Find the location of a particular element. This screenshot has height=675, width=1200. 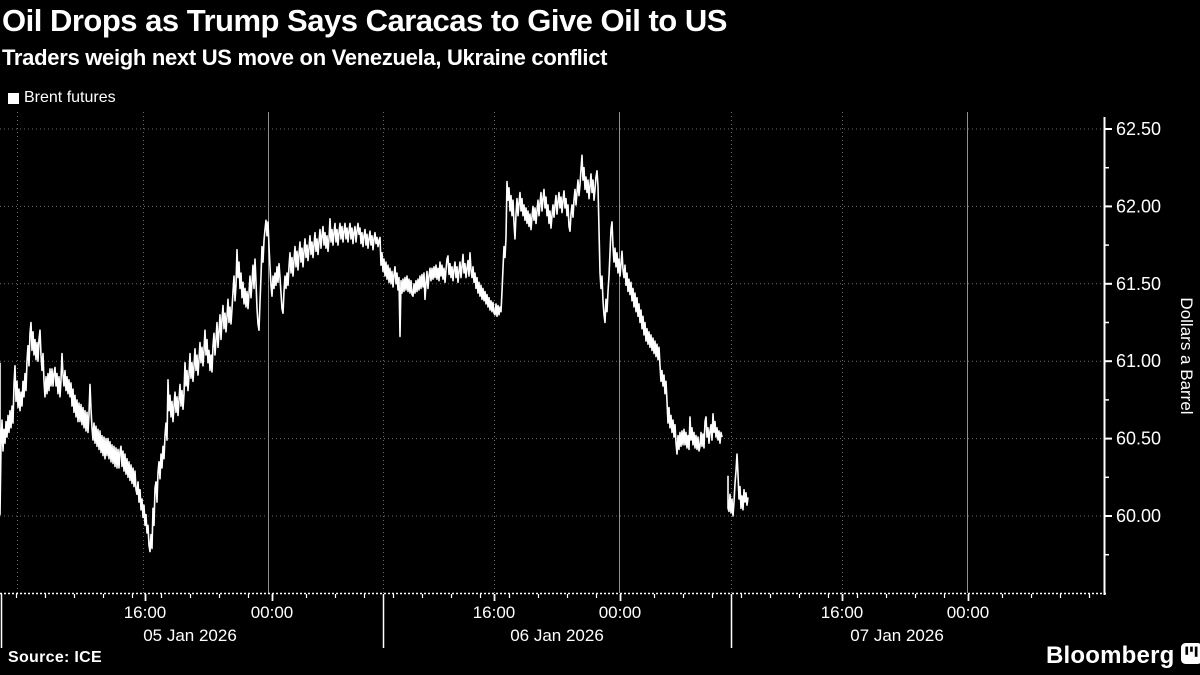

y-tick-label: 60.50 is located at coordinates (1138, 439).